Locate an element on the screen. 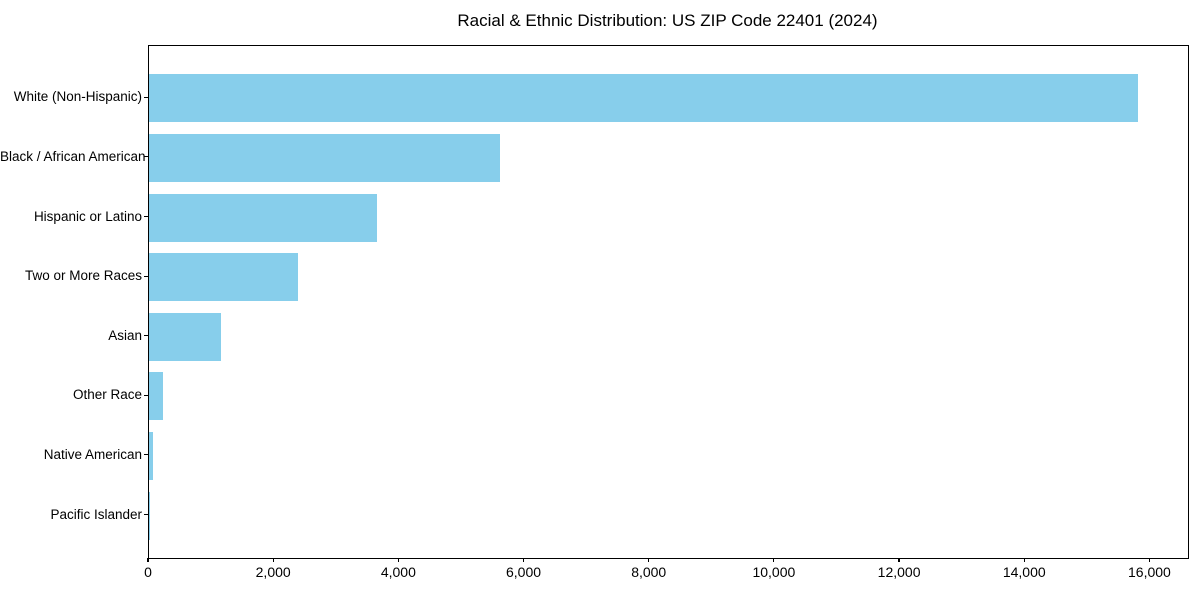 This screenshot has width=1200, height=600. y-tick-label-two-or-more-races: Two or More Races is located at coordinates (83, 276).